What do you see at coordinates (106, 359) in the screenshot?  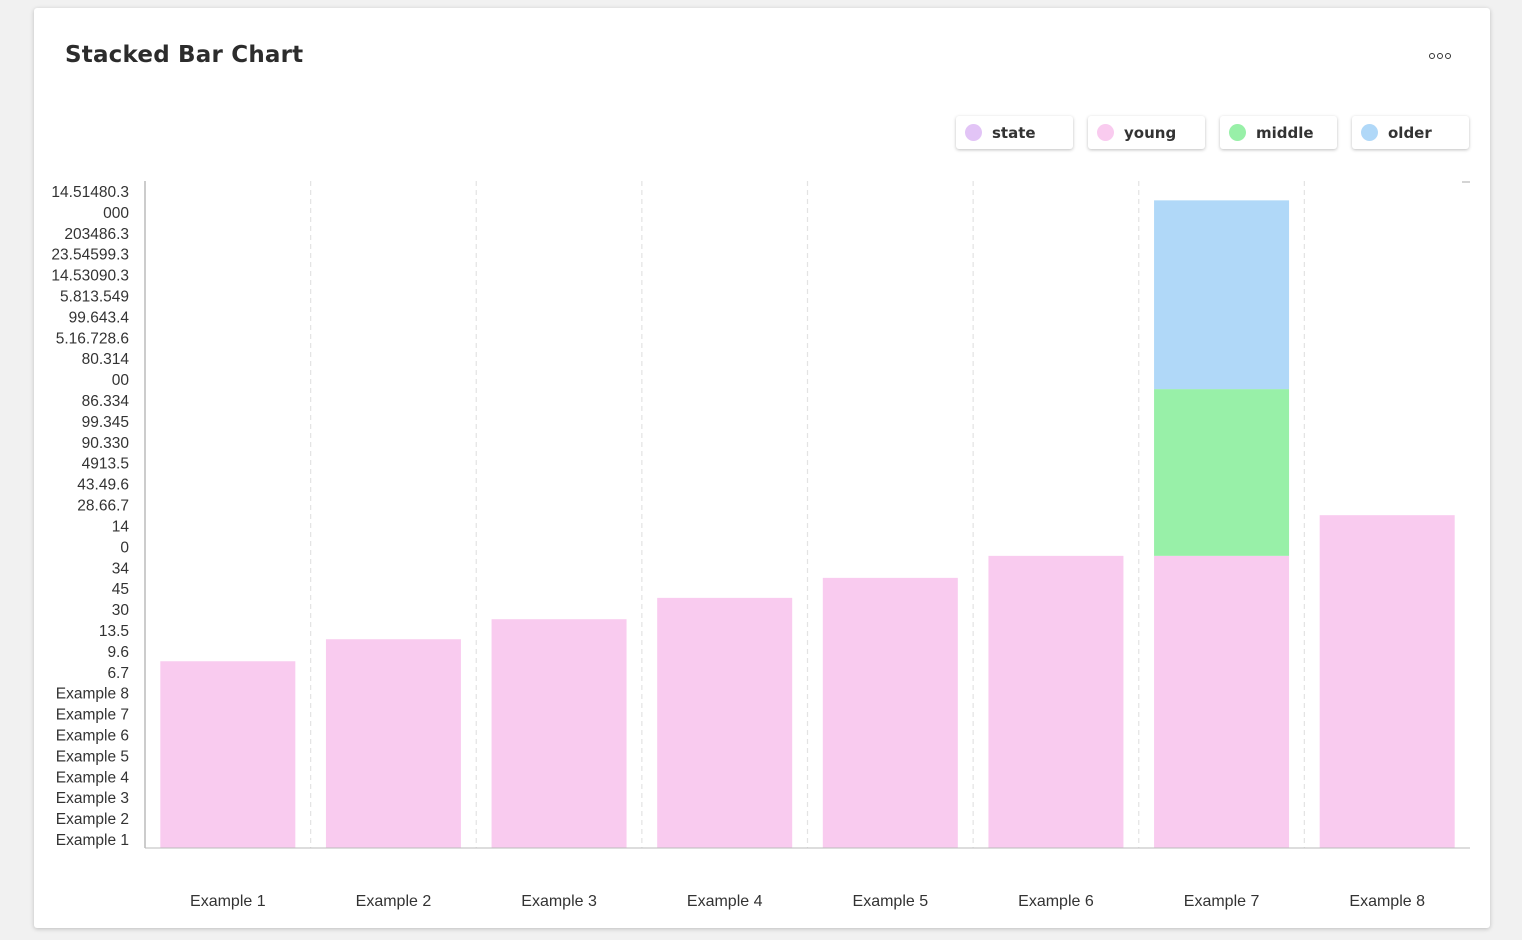 I see `y-tick-label: 80.314` at bounding box center [106, 359].